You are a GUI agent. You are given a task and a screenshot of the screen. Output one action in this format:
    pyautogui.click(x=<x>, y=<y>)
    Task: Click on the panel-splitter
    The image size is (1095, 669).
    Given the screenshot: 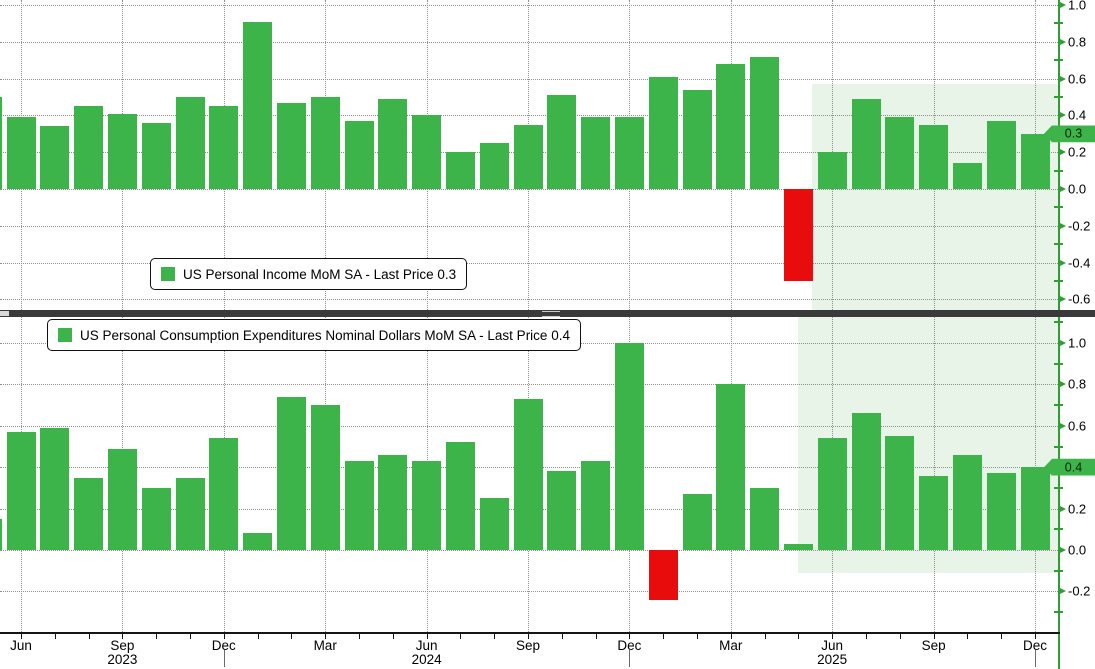 What is the action you would take?
    pyautogui.click(x=547, y=313)
    